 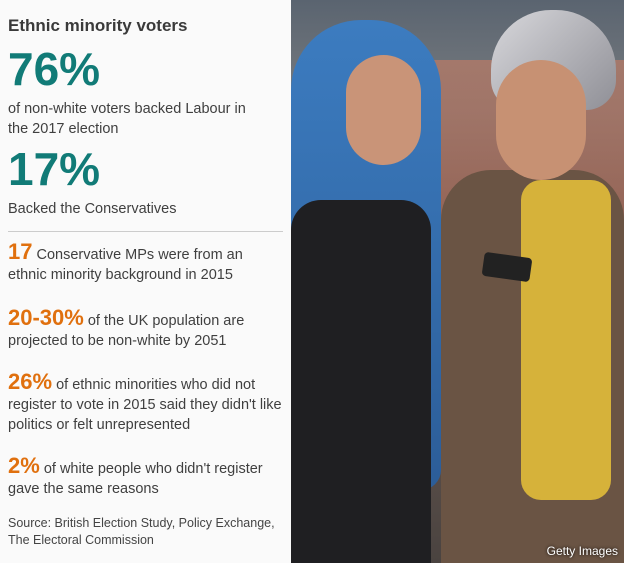 What do you see at coordinates (54, 69) in the screenshot?
I see `stat-labour-value: 76%` at bounding box center [54, 69].